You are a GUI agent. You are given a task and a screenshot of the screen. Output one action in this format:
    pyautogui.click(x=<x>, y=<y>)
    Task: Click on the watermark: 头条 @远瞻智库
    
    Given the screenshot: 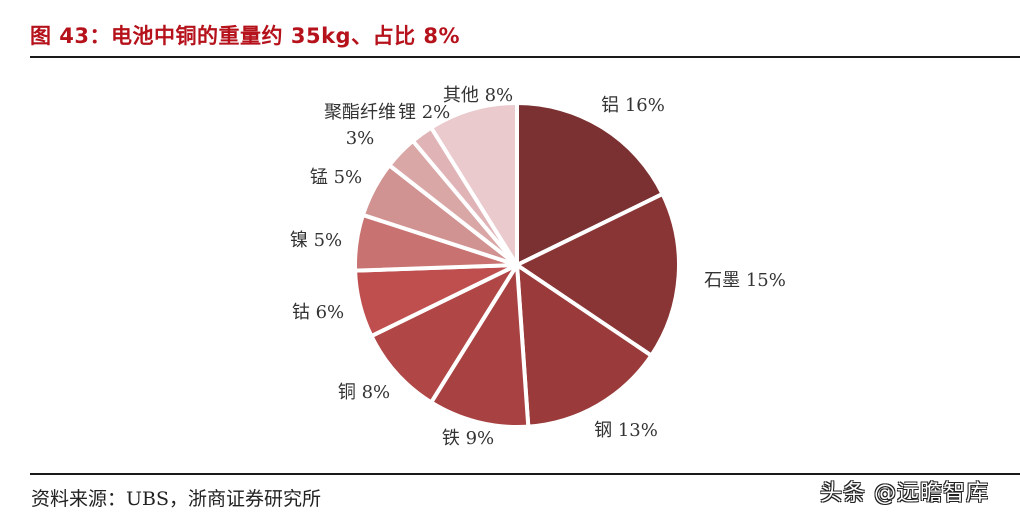 What is the action you would take?
    pyautogui.click(x=904, y=493)
    